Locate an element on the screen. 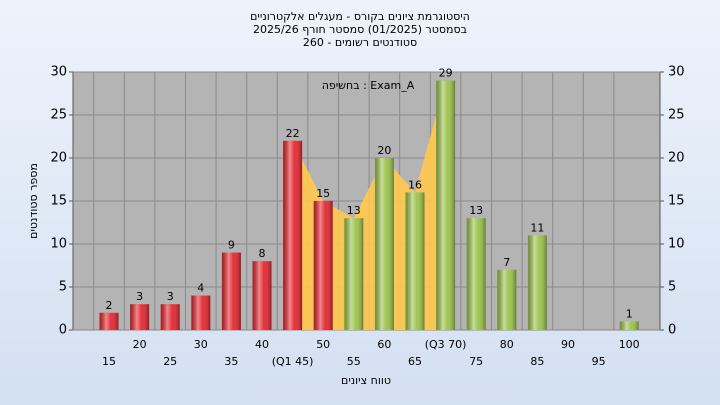  y2-tick-label: 20 is located at coordinates (676, 158).